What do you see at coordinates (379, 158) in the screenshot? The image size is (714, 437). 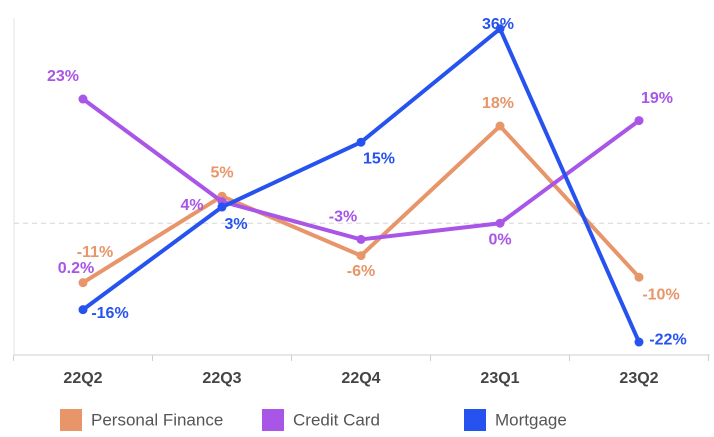 I see `data-label: 15%` at bounding box center [379, 158].